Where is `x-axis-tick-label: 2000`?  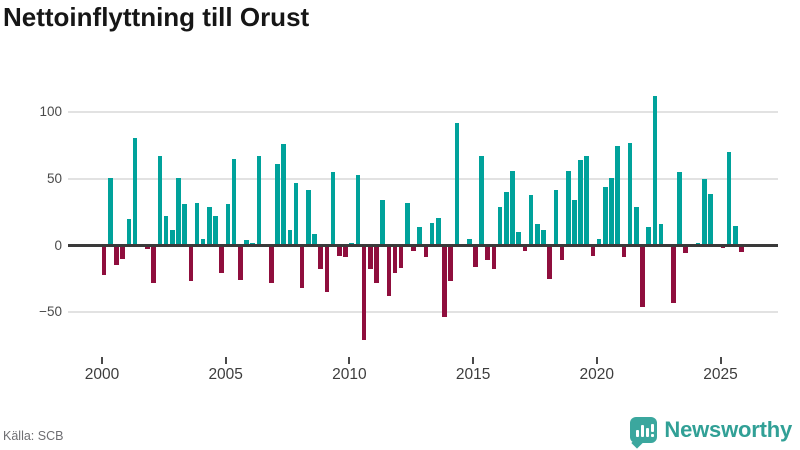 x-axis-tick-label: 2000 is located at coordinates (102, 374).